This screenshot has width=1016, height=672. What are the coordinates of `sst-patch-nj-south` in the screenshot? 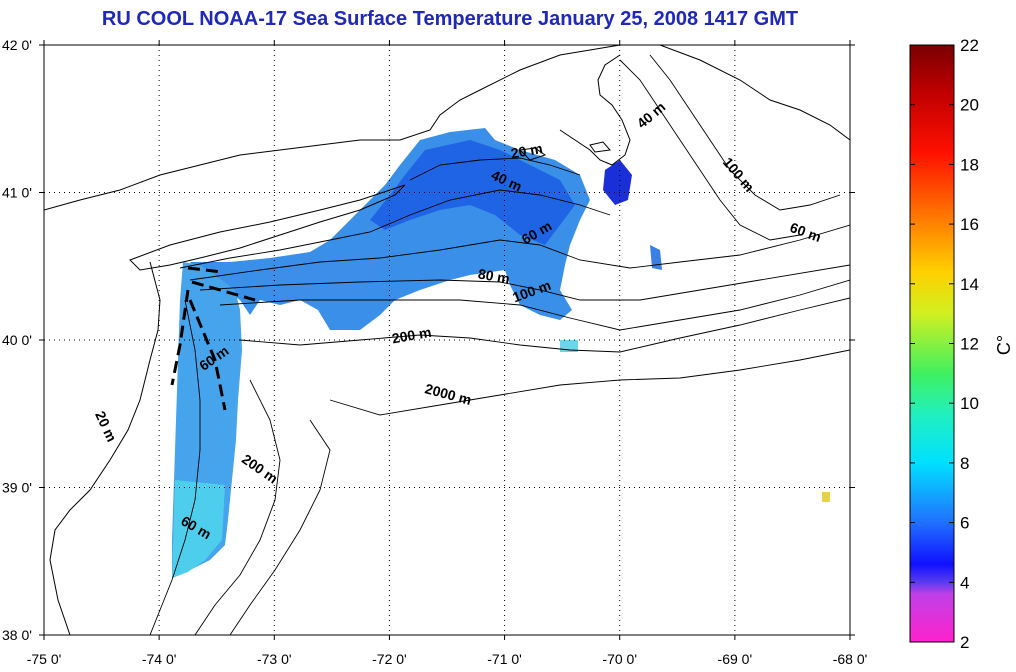 It's located at (198, 529).